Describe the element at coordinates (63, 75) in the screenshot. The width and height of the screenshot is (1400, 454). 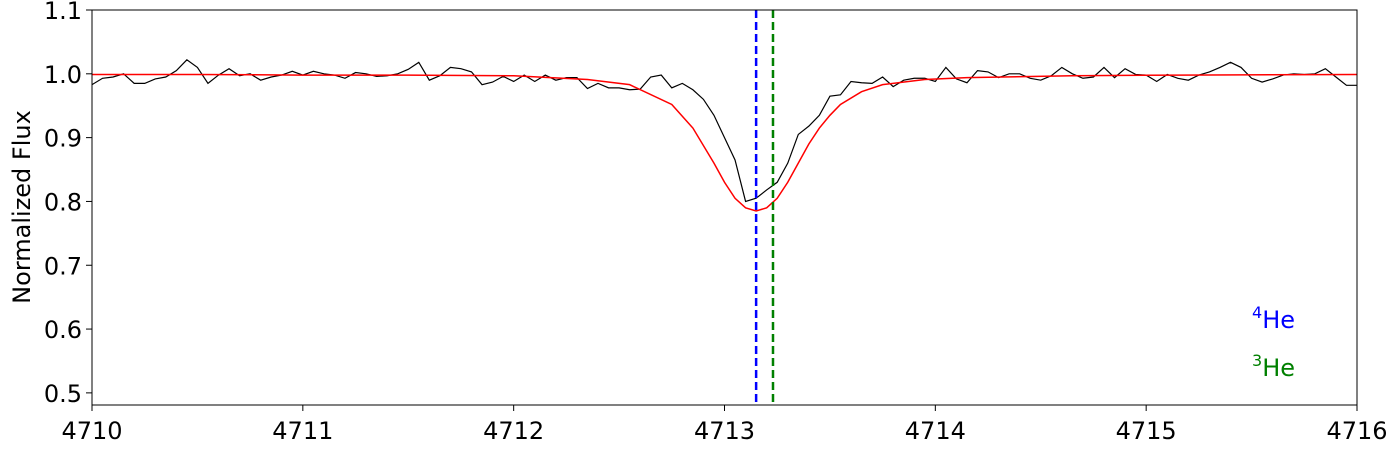
I see `y-tick-label: 1.0` at that location.